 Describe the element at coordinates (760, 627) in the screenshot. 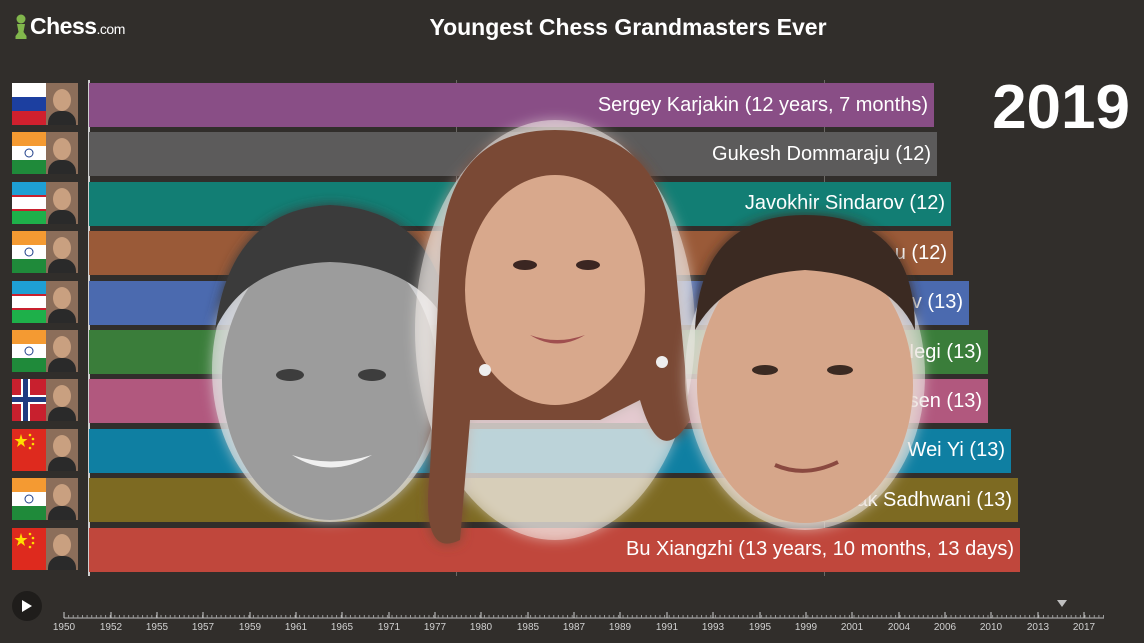

I see `timeline-tick-label: 1995` at that location.